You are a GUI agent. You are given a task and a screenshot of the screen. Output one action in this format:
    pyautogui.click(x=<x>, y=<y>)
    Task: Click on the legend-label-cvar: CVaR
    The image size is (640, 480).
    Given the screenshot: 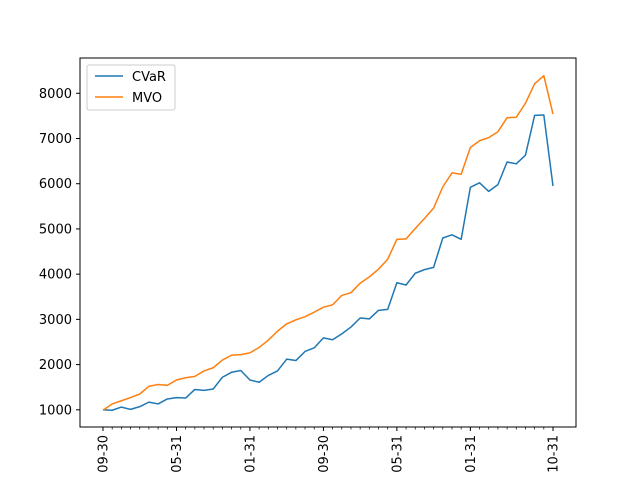 What is the action you would take?
    pyautogui.click(x=149, y=77)
    